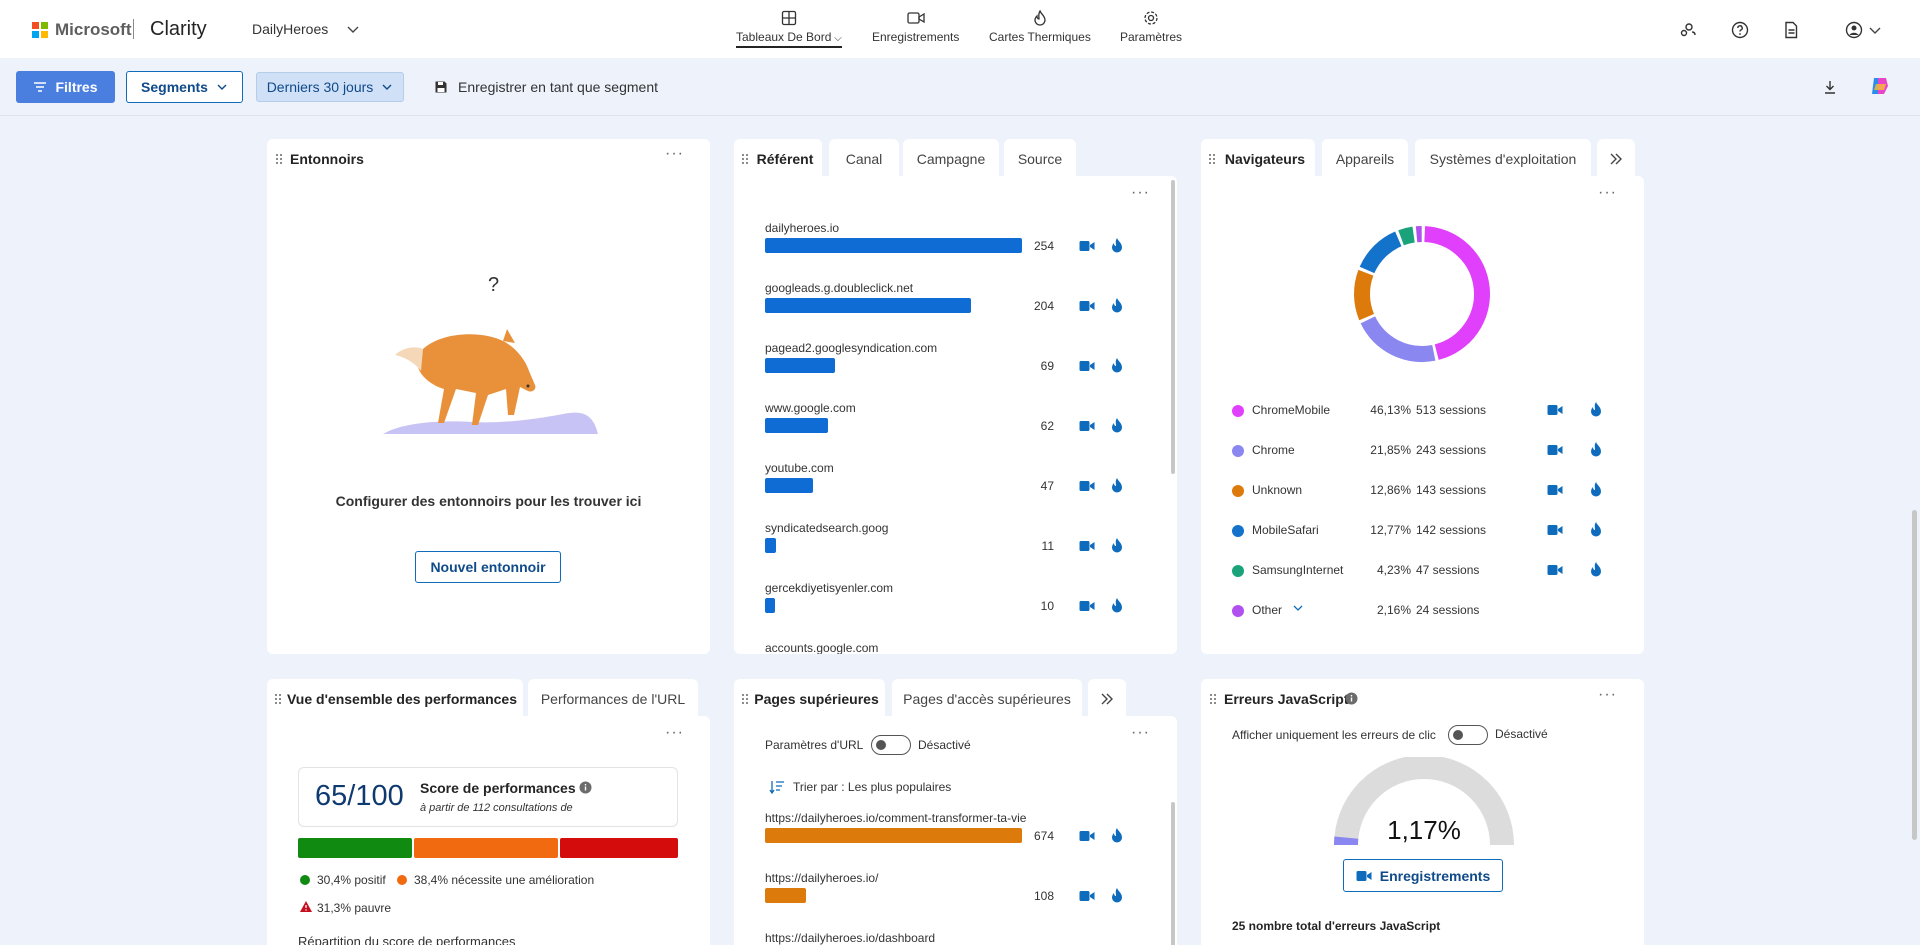  I want to click on browser-name: MobileSafari, so click(1285, 530).